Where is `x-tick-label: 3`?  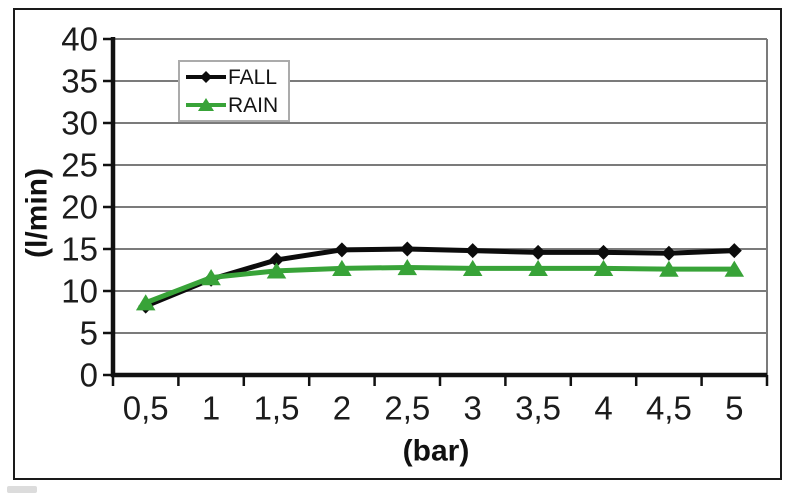 x-tick-label: 3 is located at coordinates (473, 408).